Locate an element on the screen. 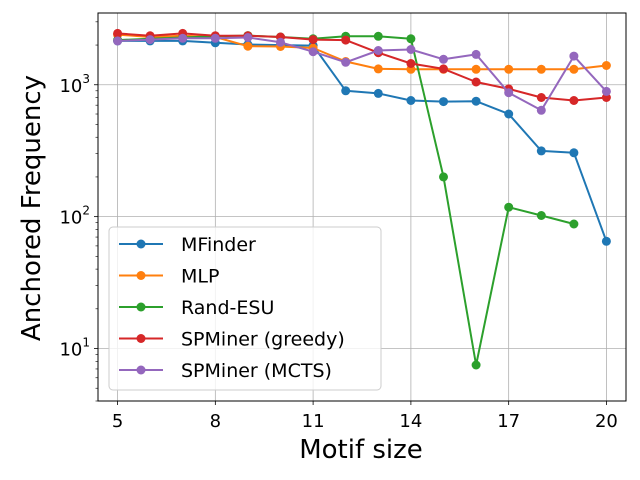 This screenshot has width=640, height=480. series-spminer-mcts is located at coordinates (362, 74).